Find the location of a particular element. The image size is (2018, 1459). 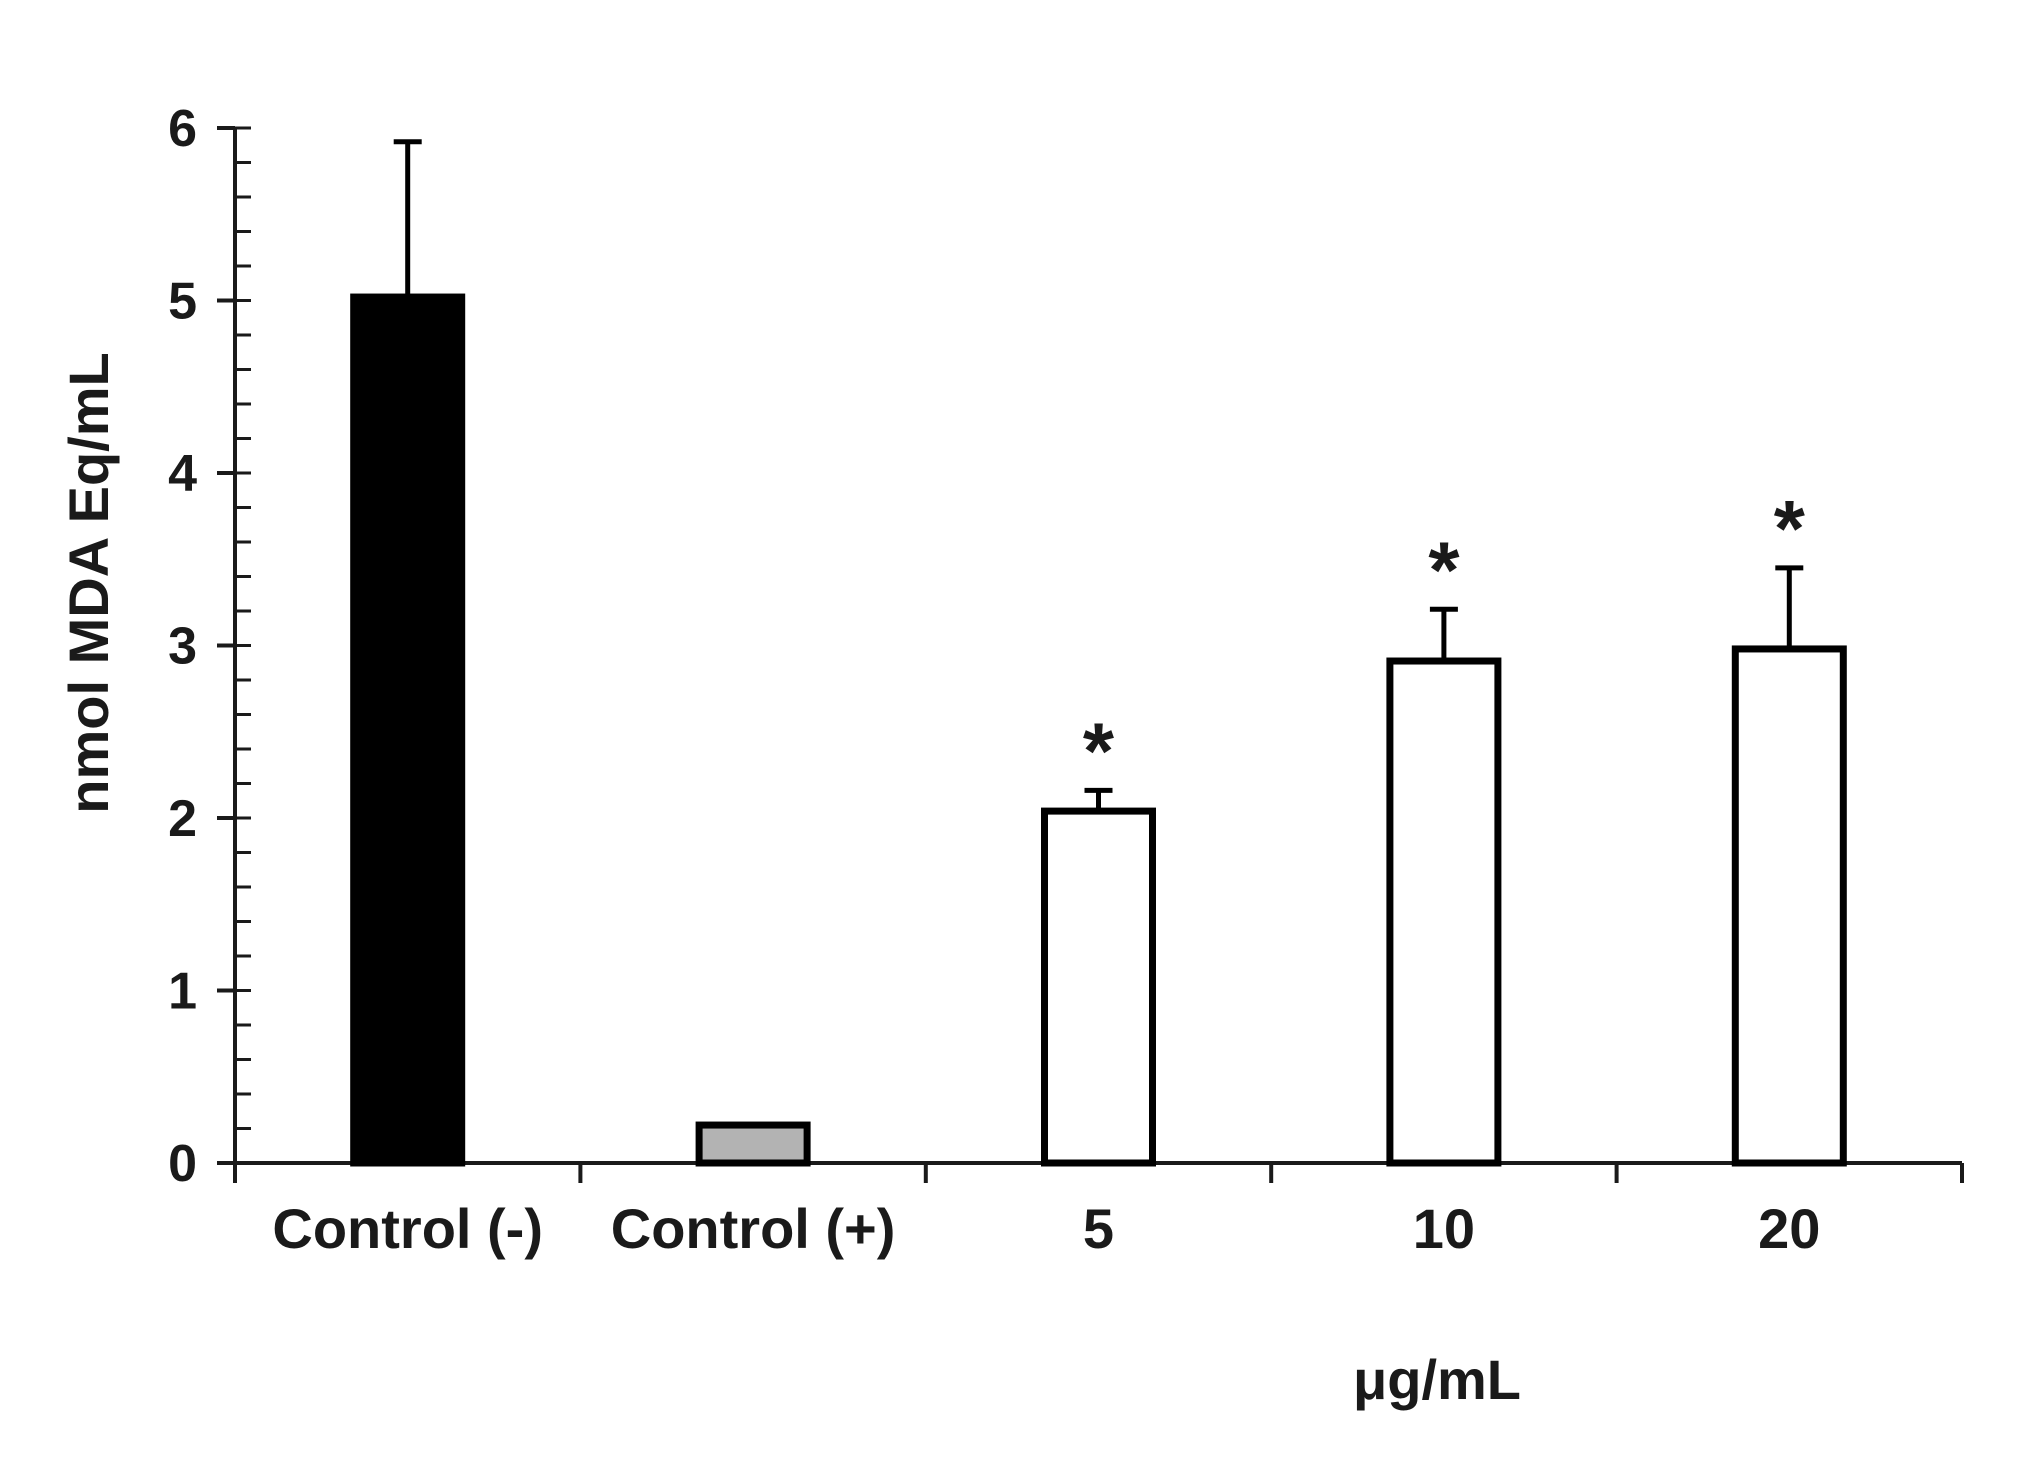

y-tick-label: 1 is located at coordinates (182, 992).